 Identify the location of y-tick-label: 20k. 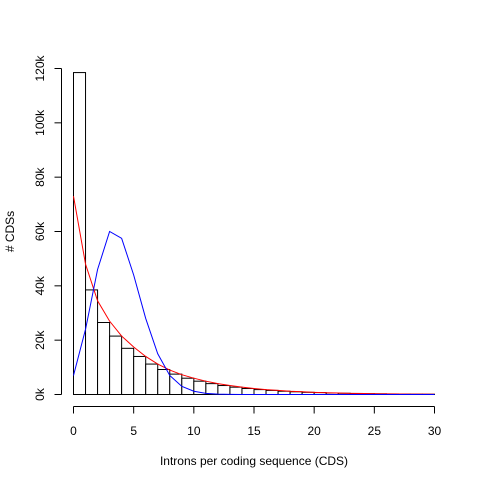
(40, 339).